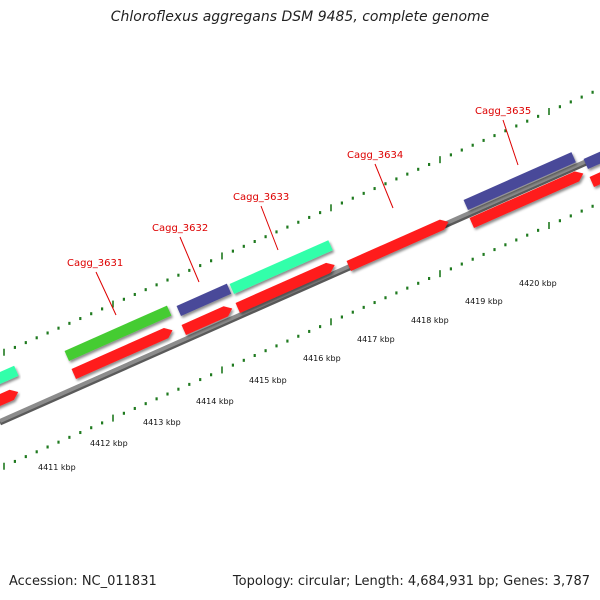 The image size is (600, 600). Describe the element at coordinates (268, 380) in the screenshot. I see `kbp-label: 4415 kbp` at that location.